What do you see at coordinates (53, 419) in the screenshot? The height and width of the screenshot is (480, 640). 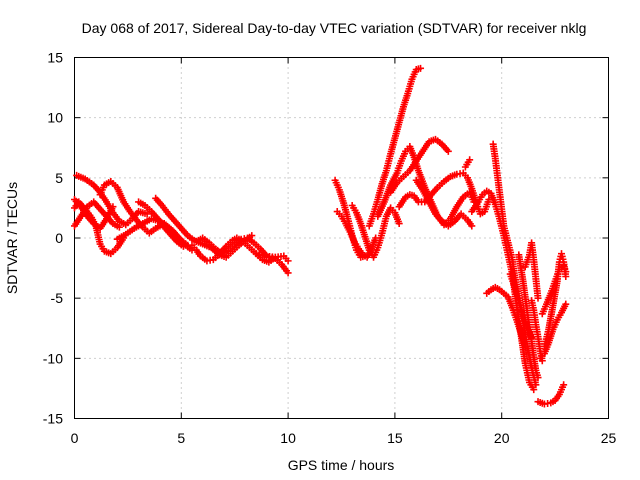 I see `y-tick-label: -15` at bounding box center [53, 419].